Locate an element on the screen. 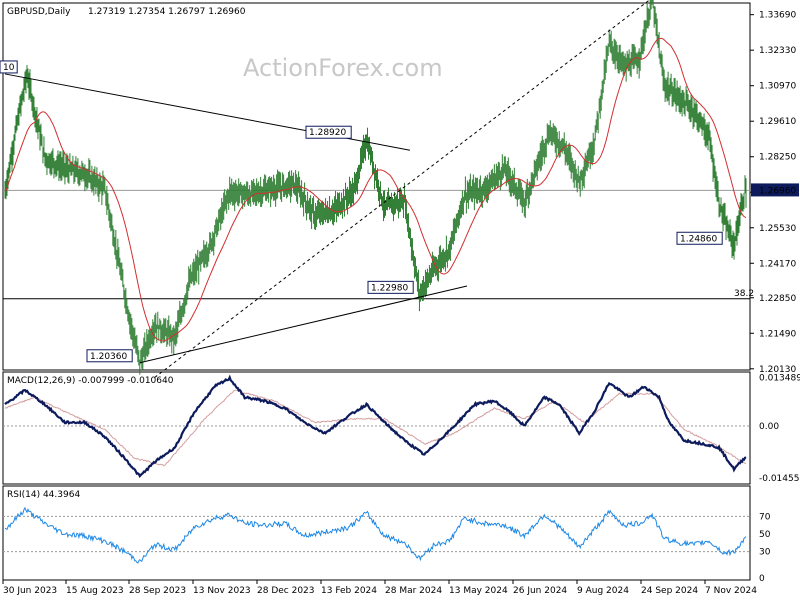  price-y-tick-label: 1.20130 is located at coordinates (777, 370).